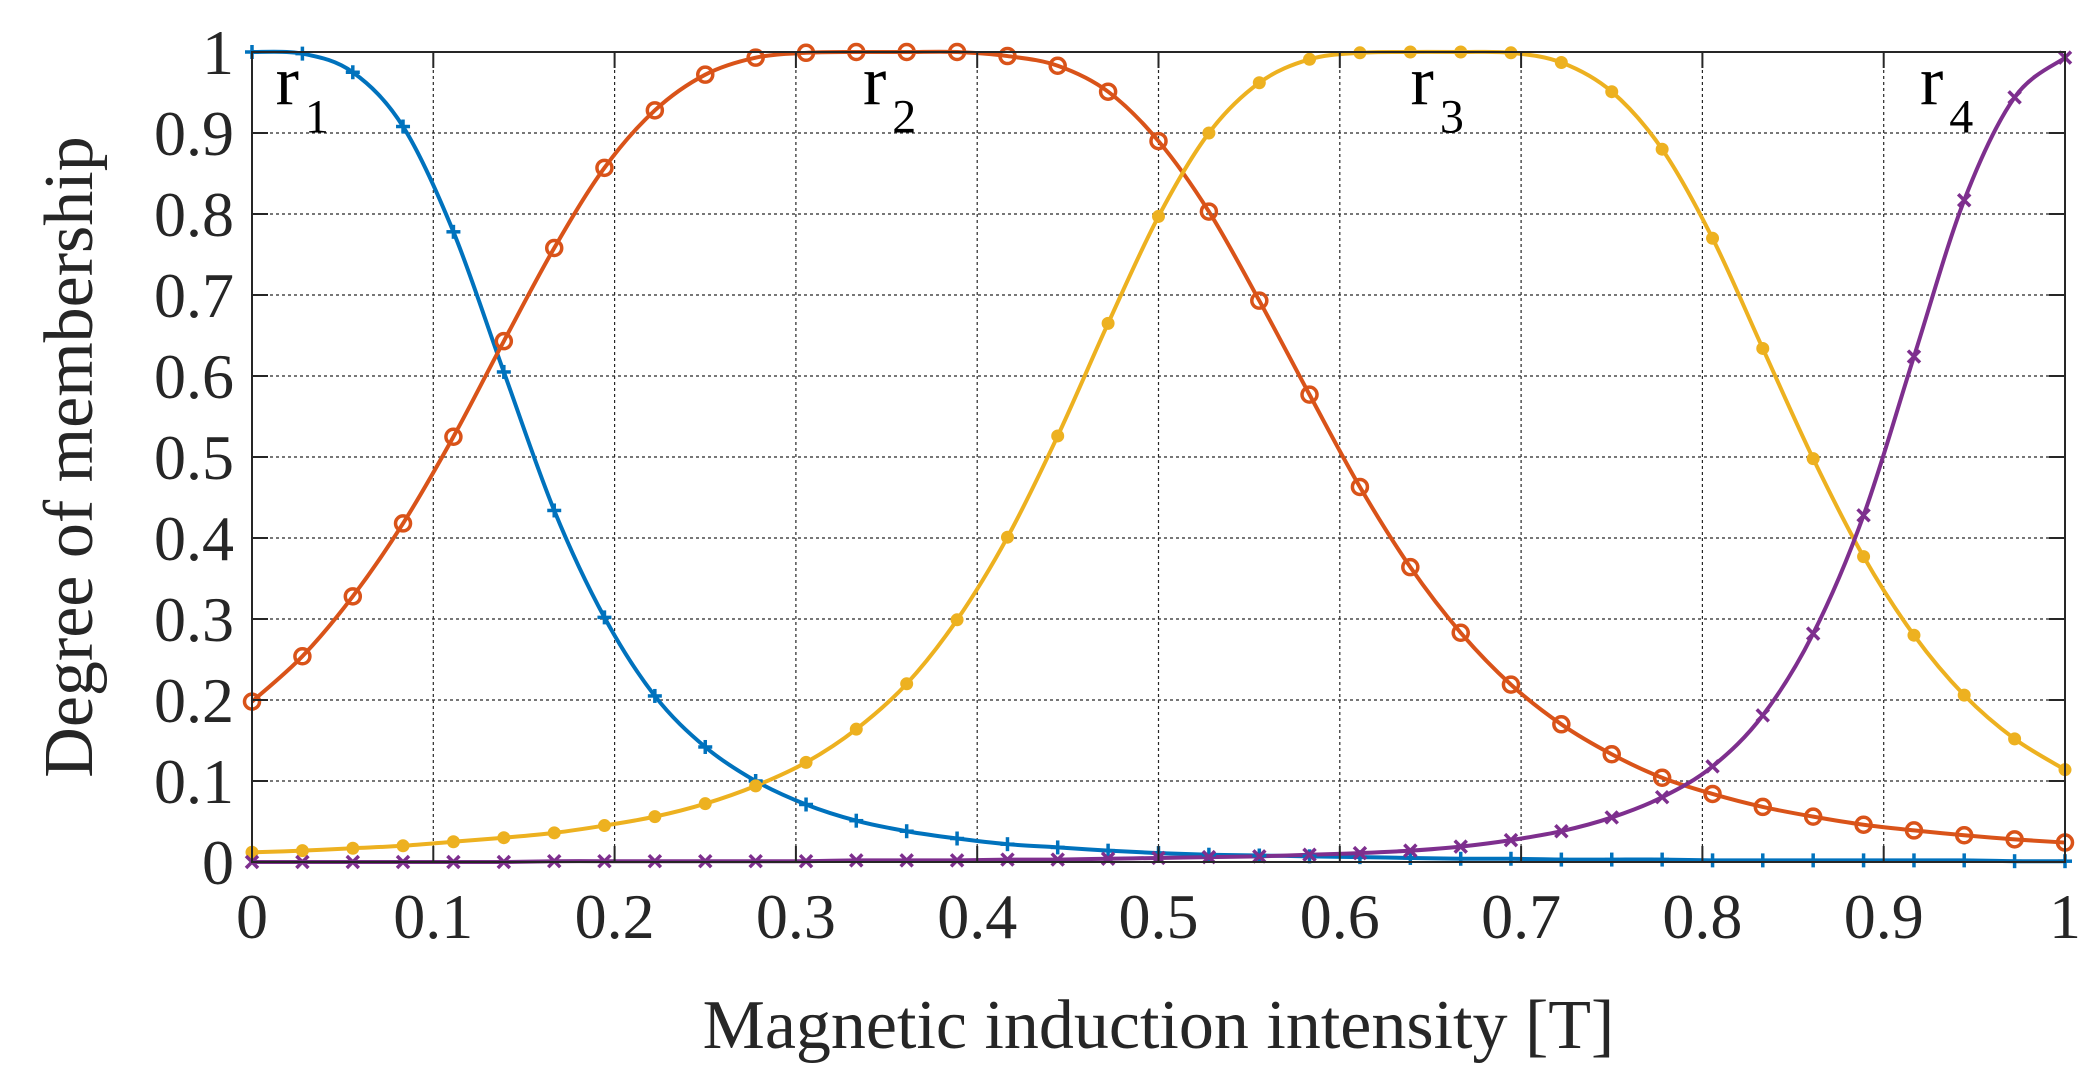  What do you see at coordinates (194, 457) in the screenshot?
I see `y-tick-label: 0.5` at bounding box center [194, 457].